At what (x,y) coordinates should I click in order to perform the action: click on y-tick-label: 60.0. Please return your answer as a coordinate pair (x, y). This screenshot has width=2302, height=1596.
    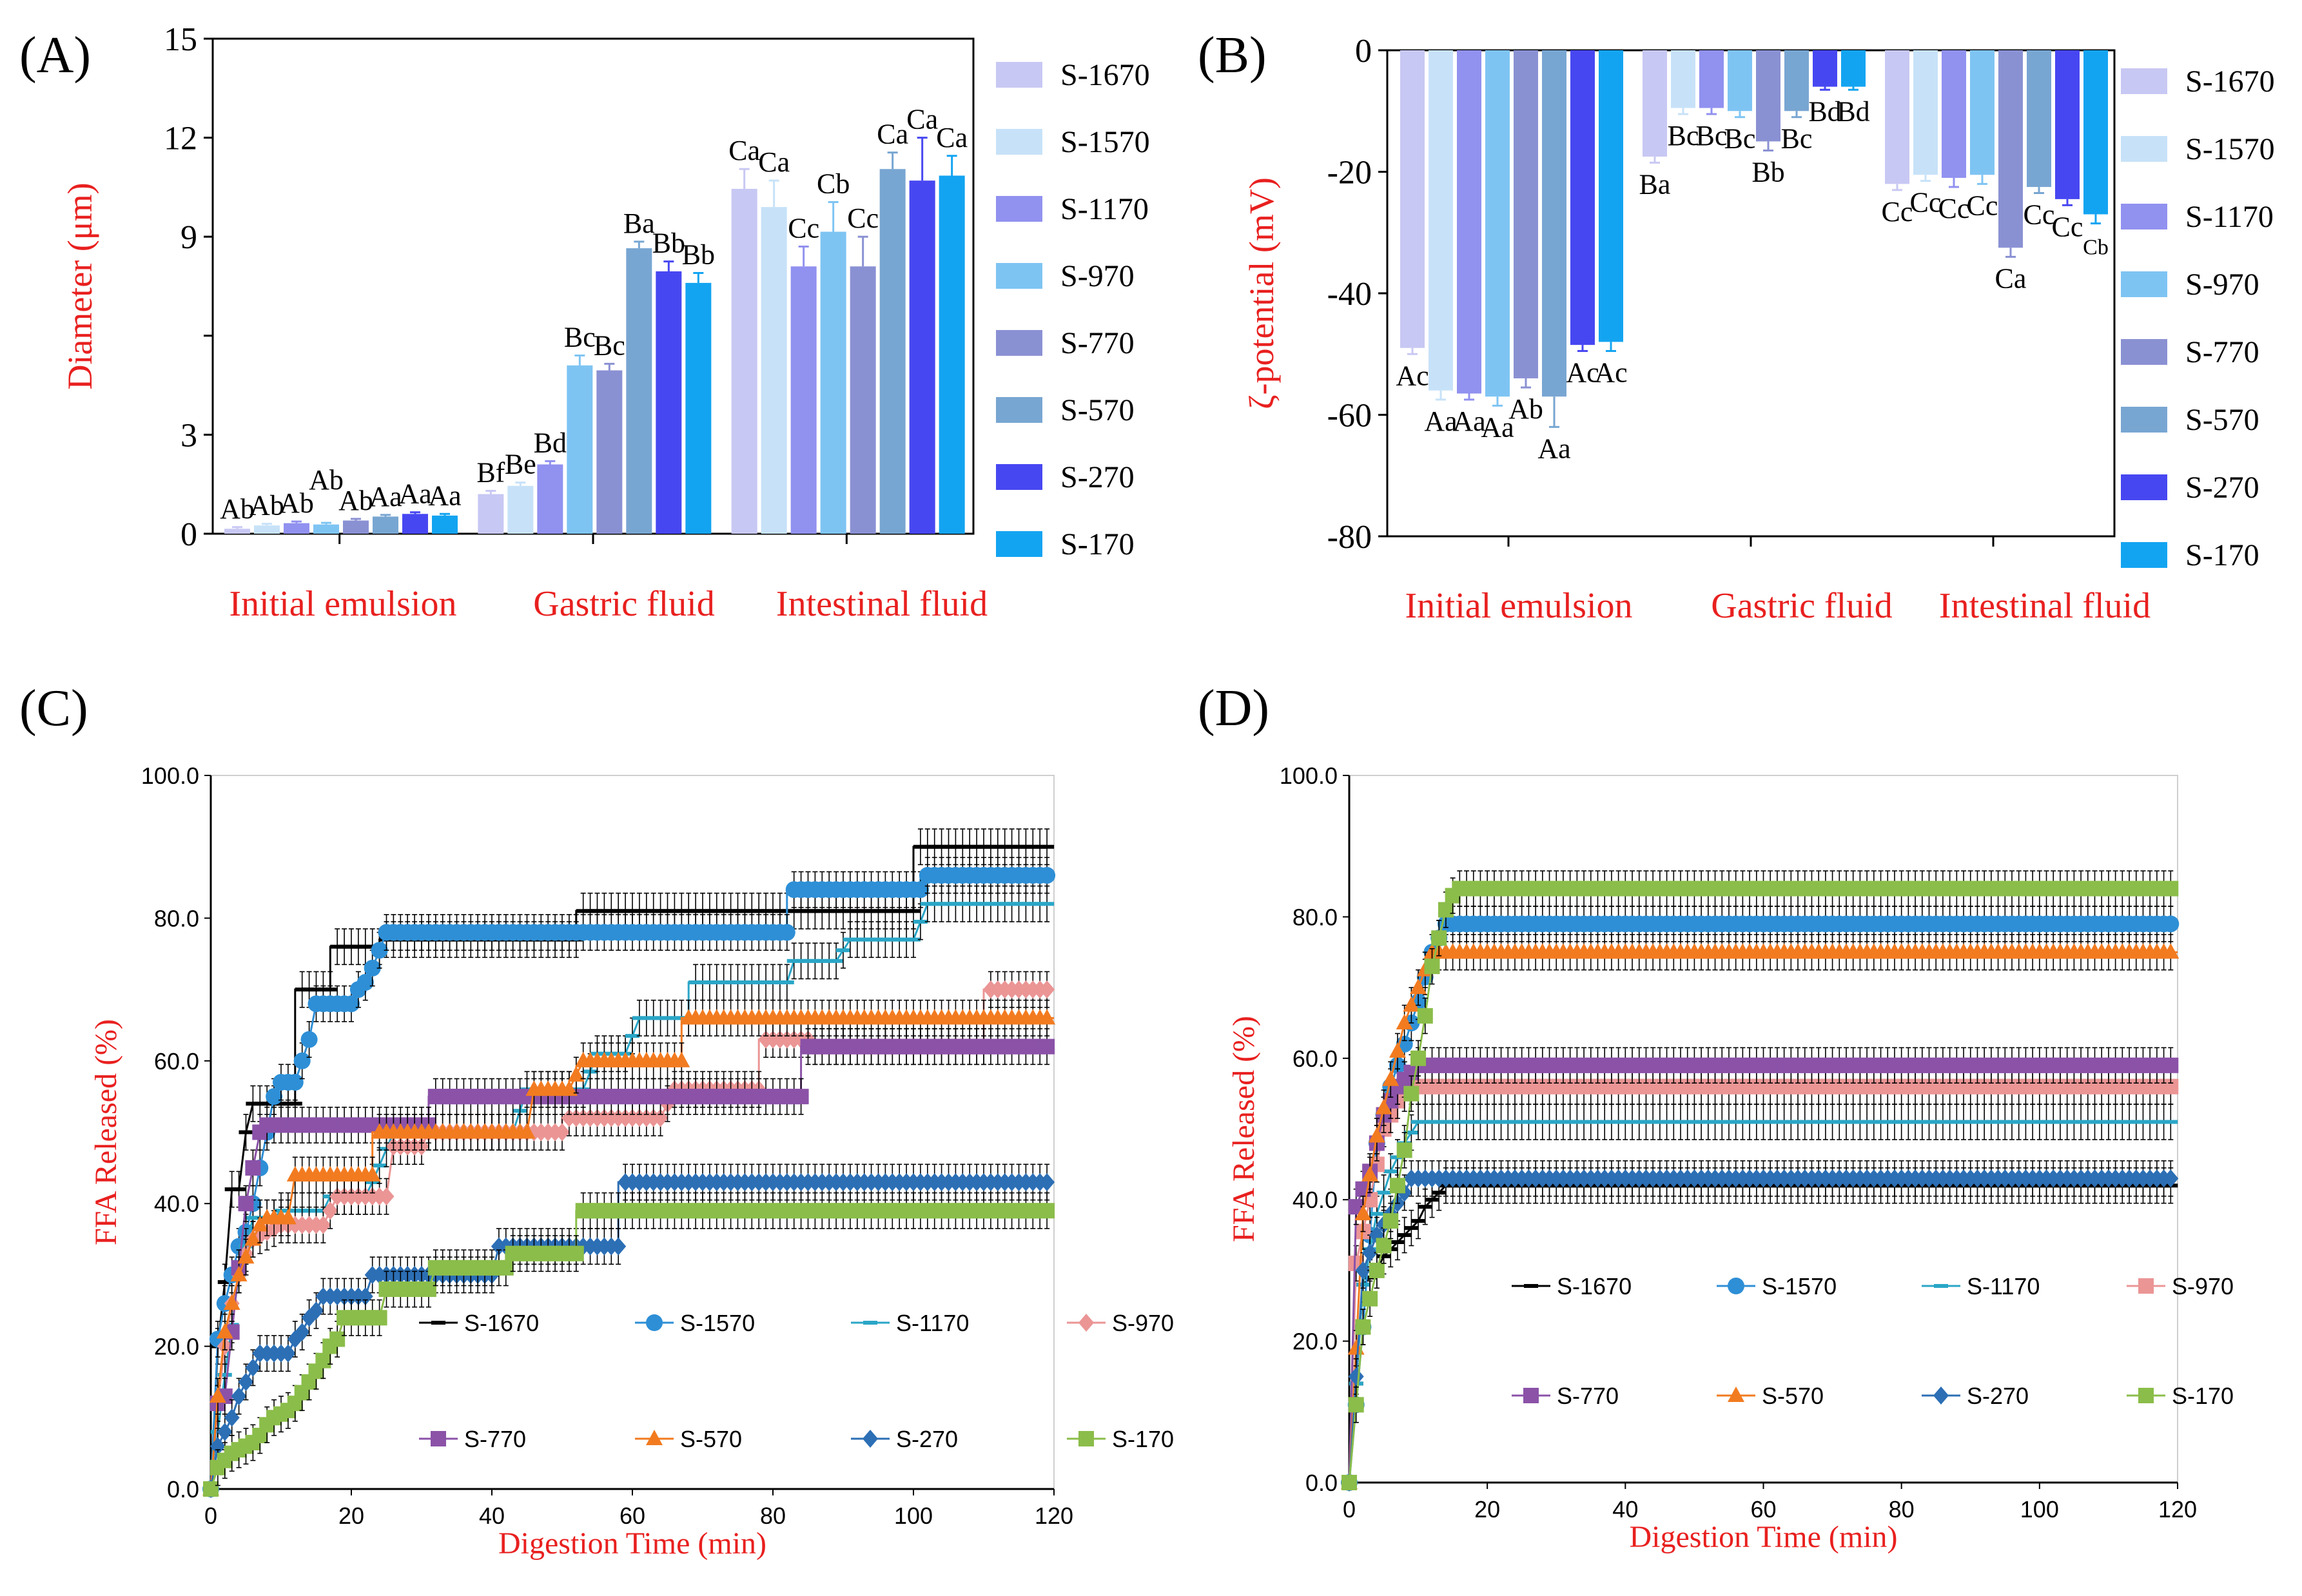
    Looking at the image, I should click on (176, 1061).